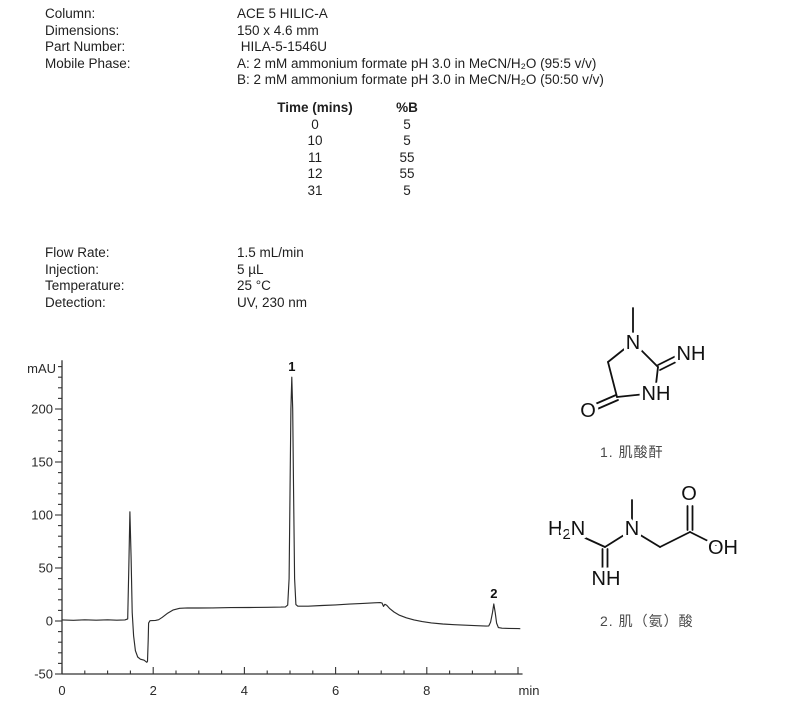  Describe the element at coordinates (176, 270) in the screenshot. I see `spec-row: Injection: 5 µL` at that location.